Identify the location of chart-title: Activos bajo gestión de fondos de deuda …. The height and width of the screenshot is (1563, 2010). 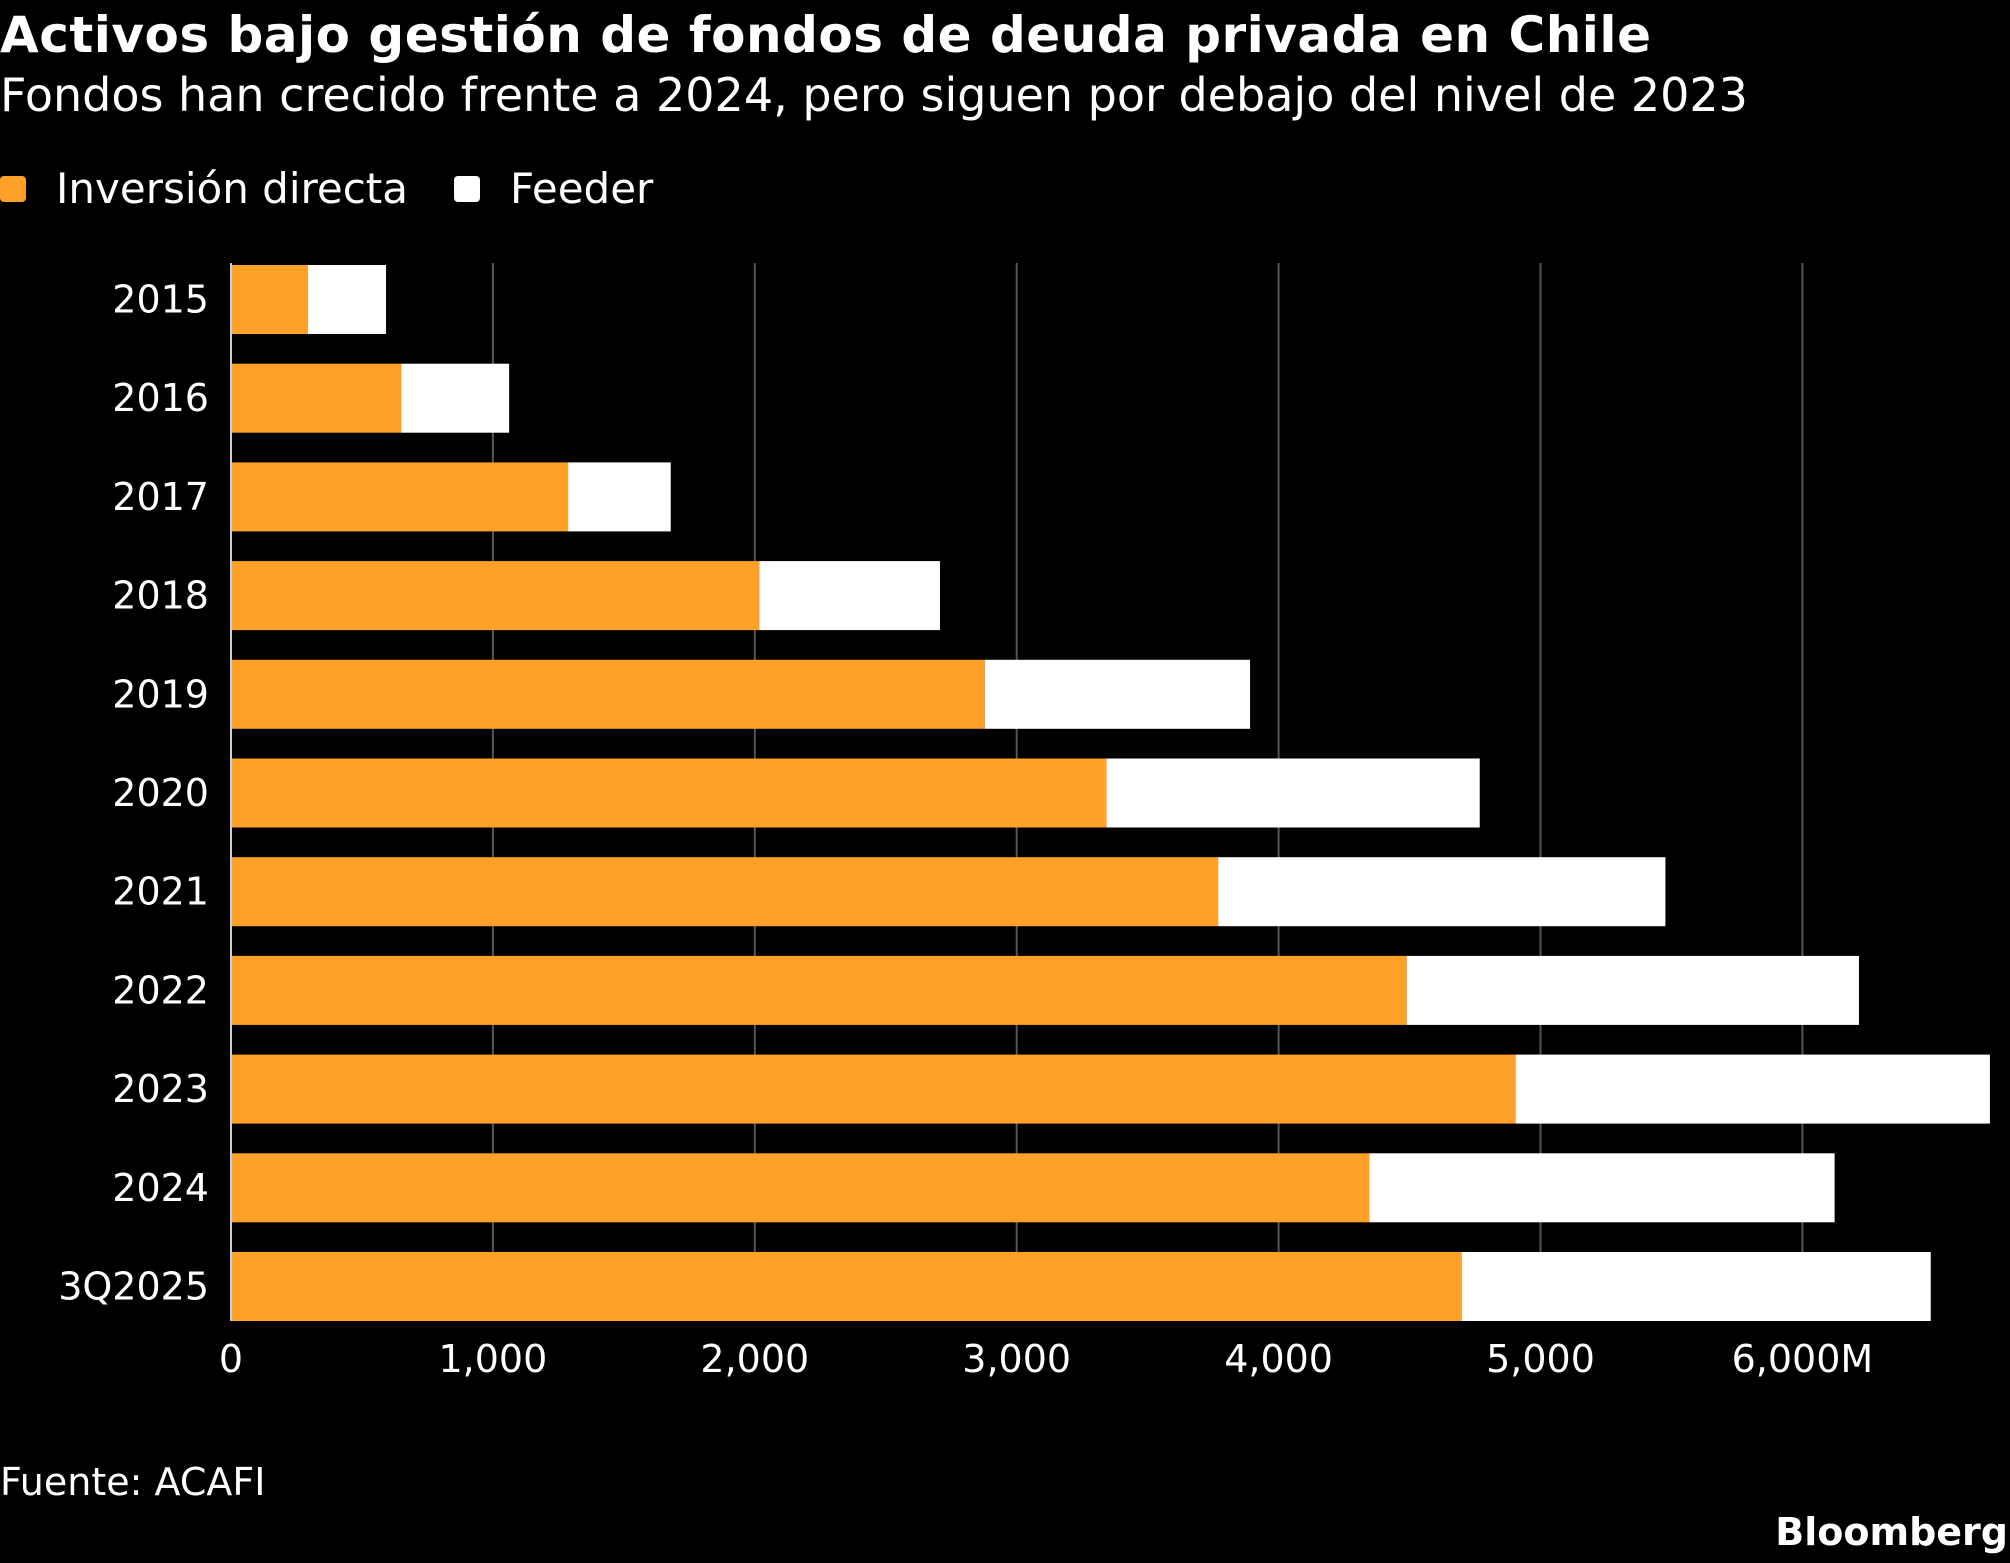
(826, 35).